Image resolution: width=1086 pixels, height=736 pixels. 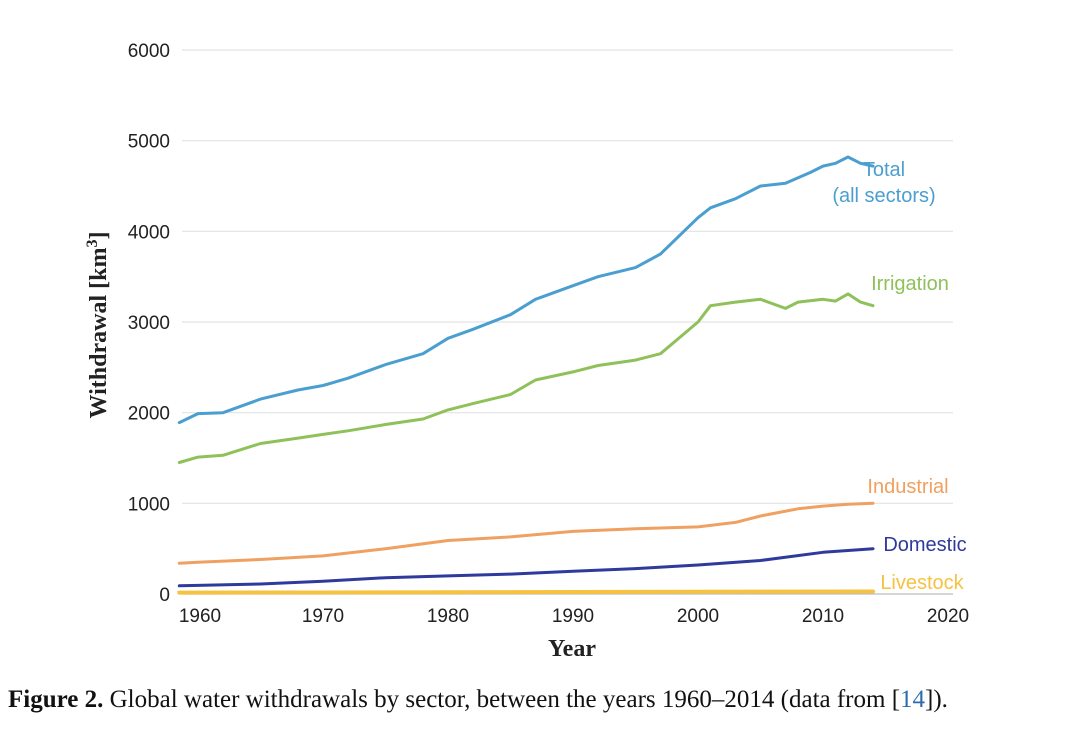 I want to click on y-axis-title-sup: 3, so click(x=92, y=244).